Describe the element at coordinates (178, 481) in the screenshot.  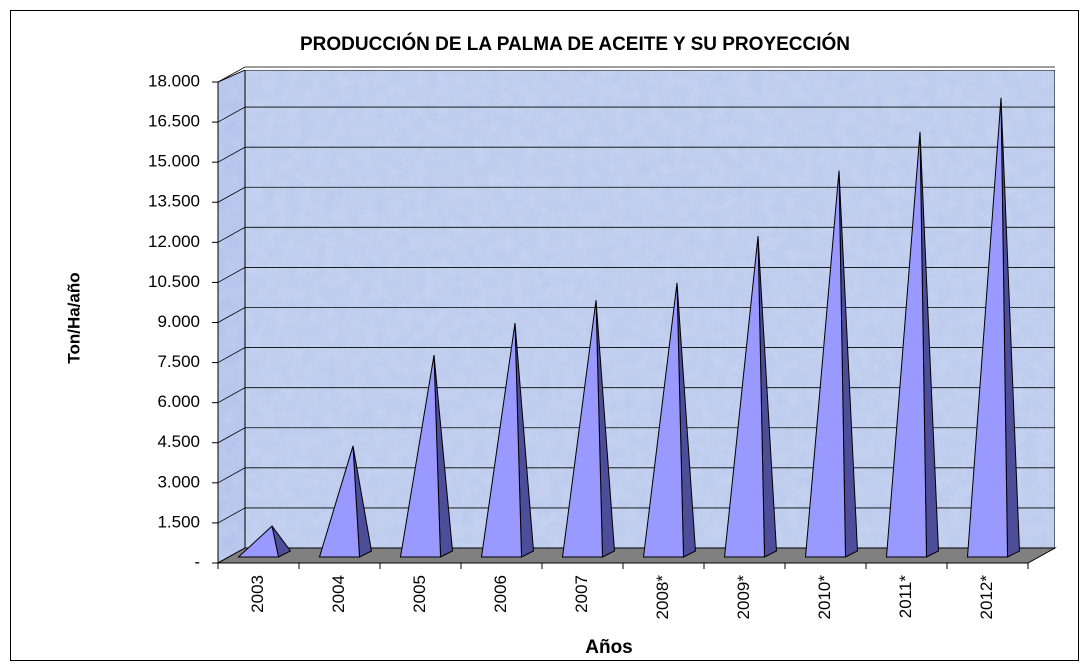
I see `y-tick-label: 3.000` at that location.